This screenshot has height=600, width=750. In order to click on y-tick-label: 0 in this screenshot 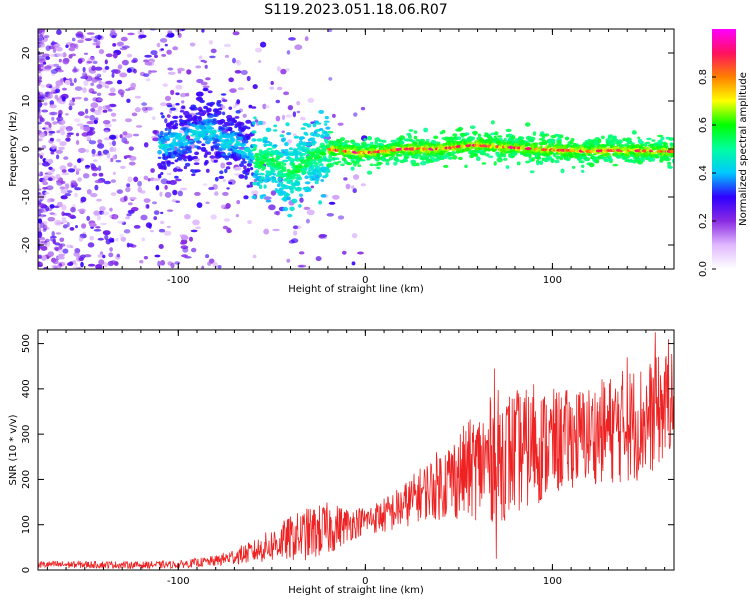, I will do `click(26, 570)`.